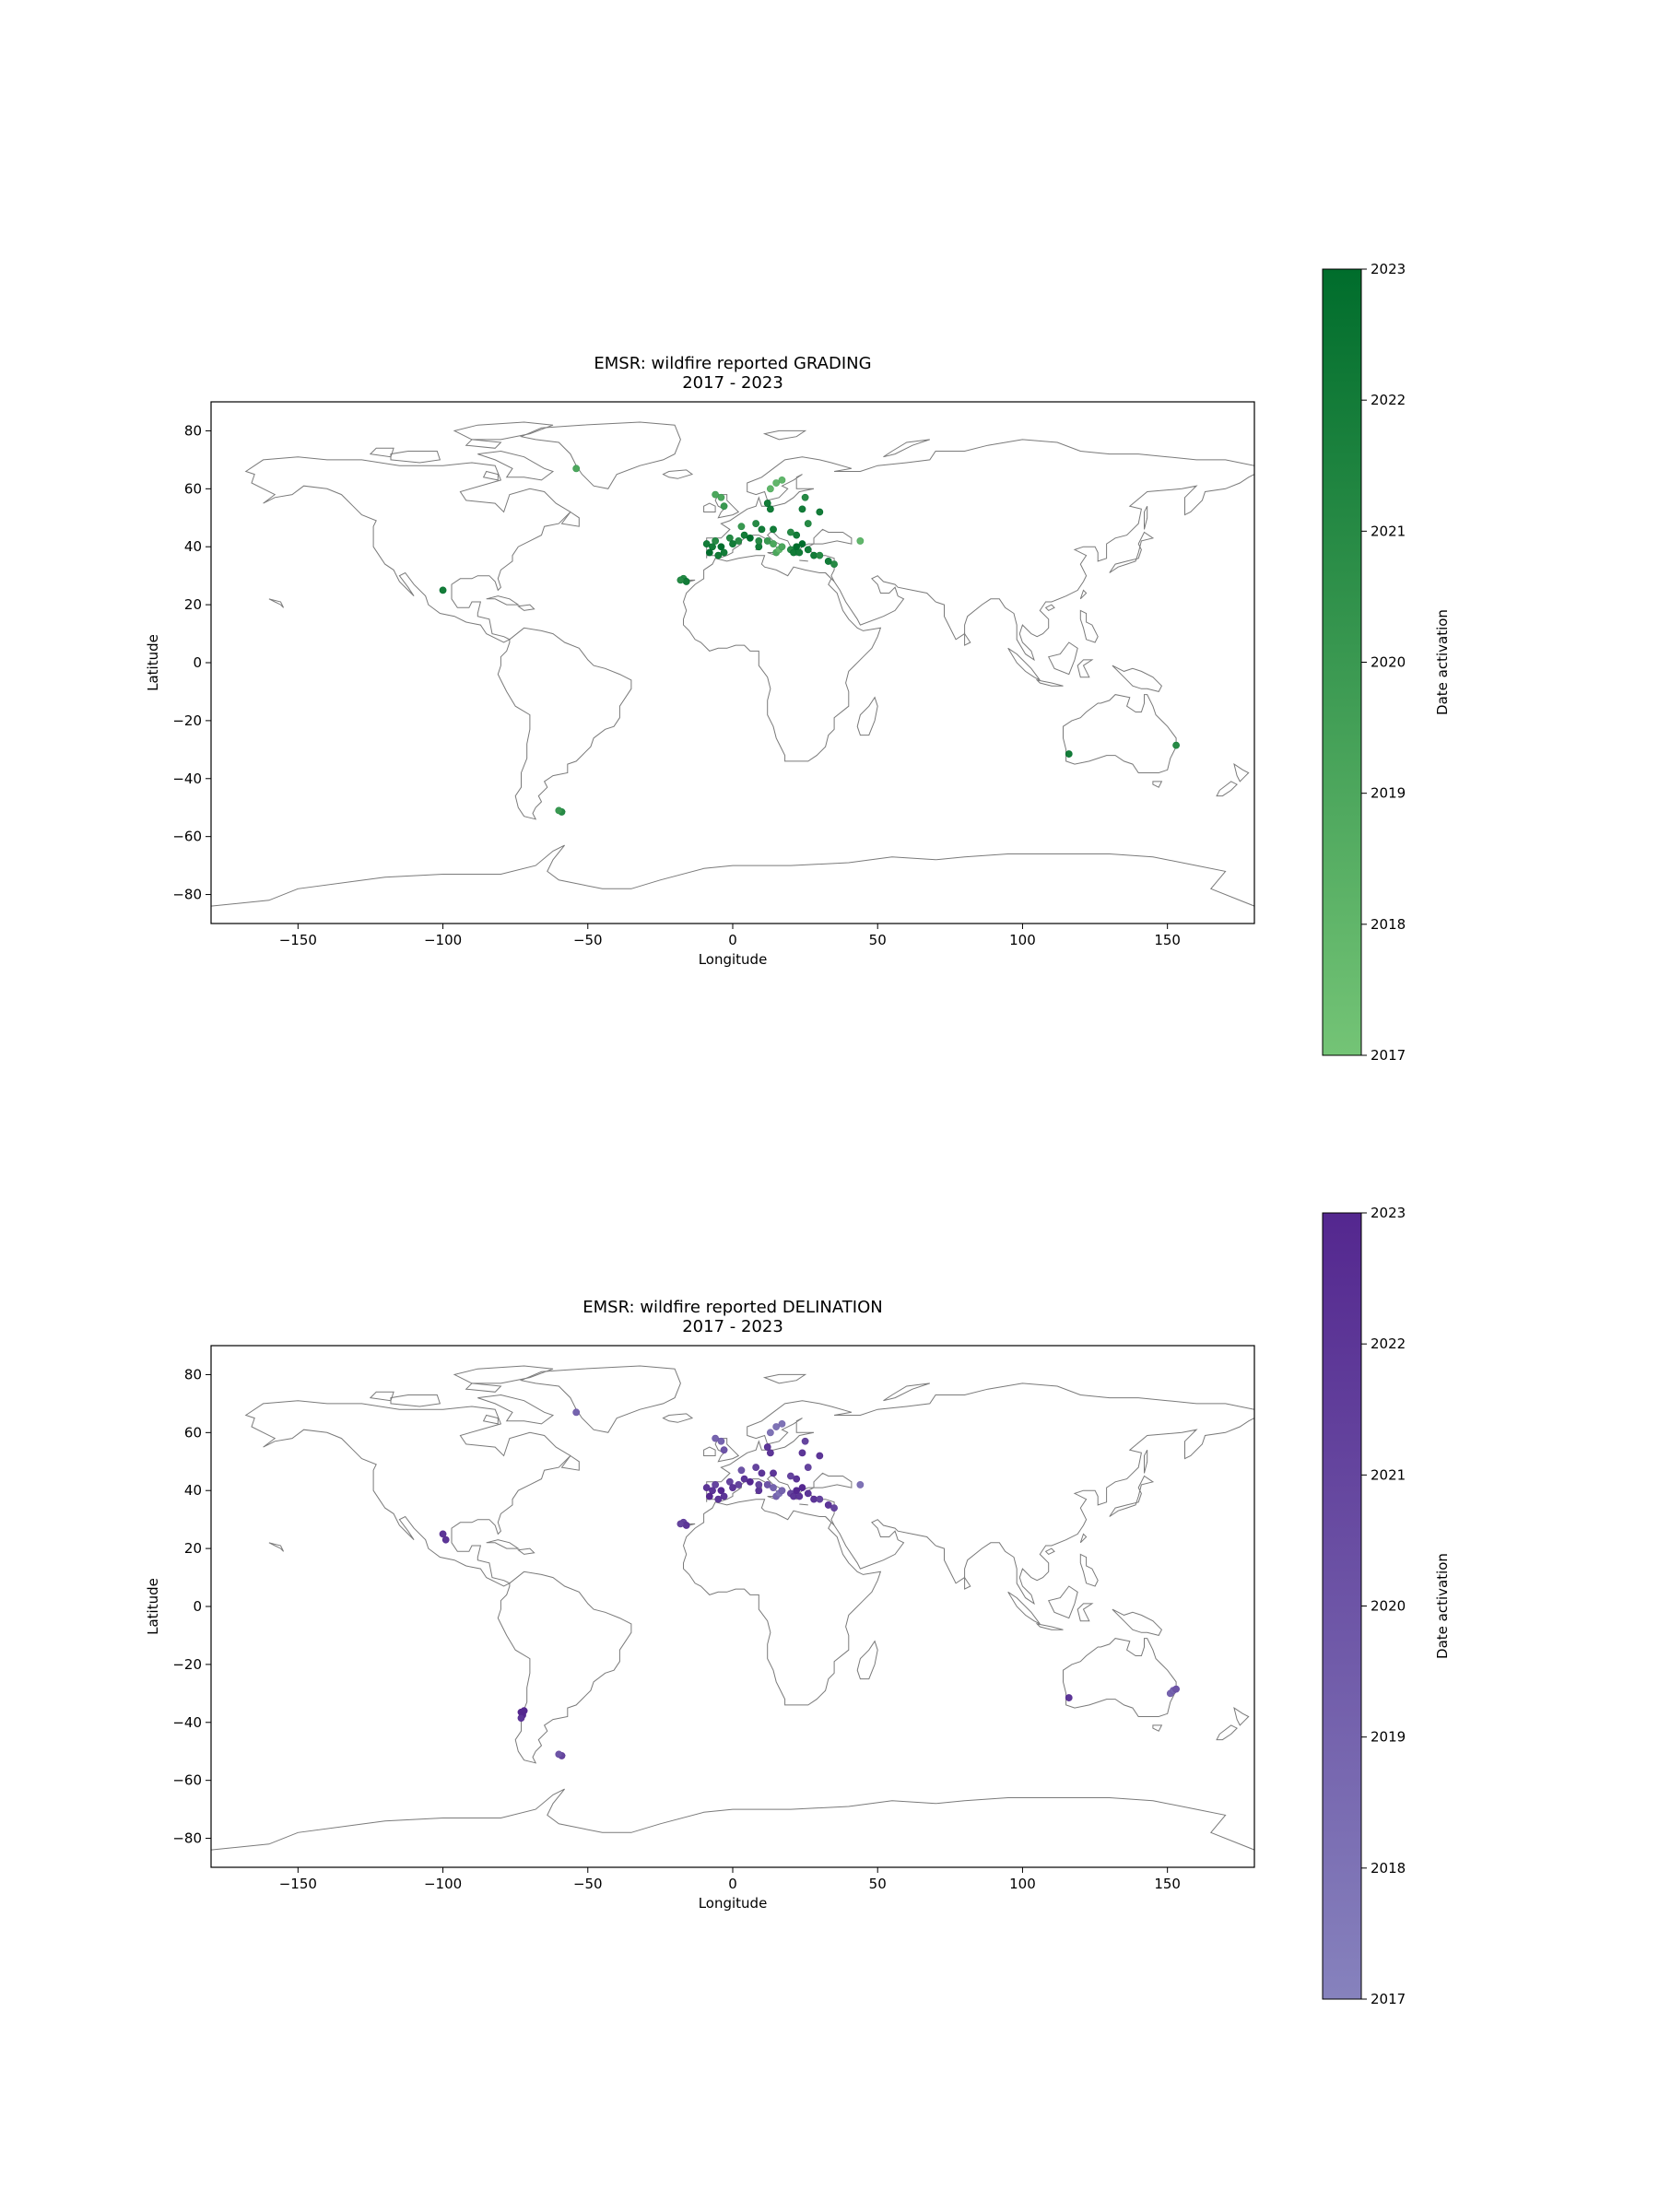 The image size is (1659, 2212). Describe the element at coordinates (381, 452) in the screenshot. I see `coastline-banks-island` at that location.